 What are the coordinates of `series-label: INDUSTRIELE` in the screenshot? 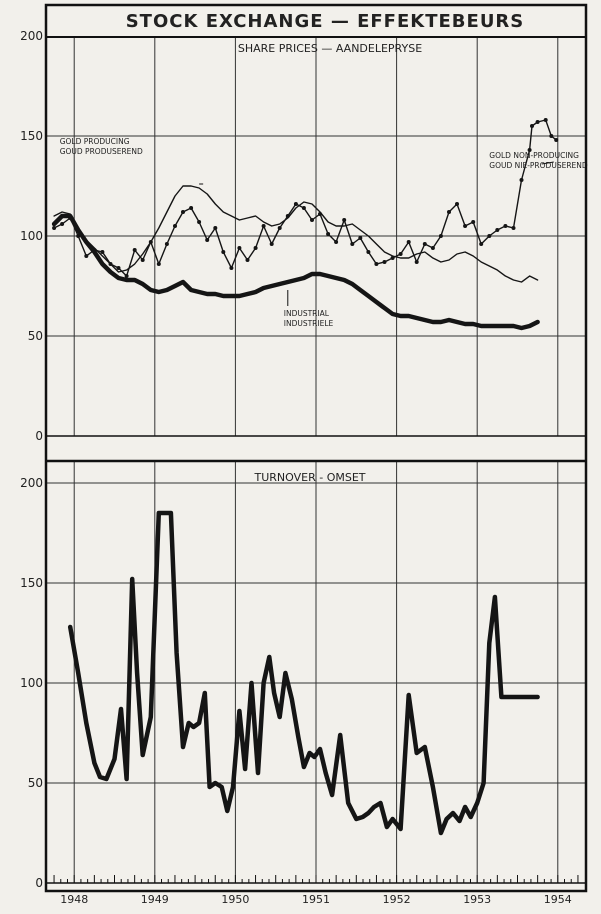 It's located at (309, 323).